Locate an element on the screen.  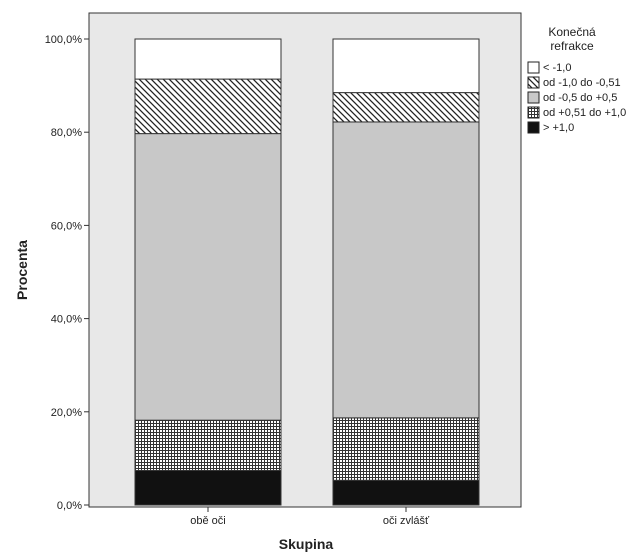
y-tick-label: 80,0% is located at coordinates (66, 133).